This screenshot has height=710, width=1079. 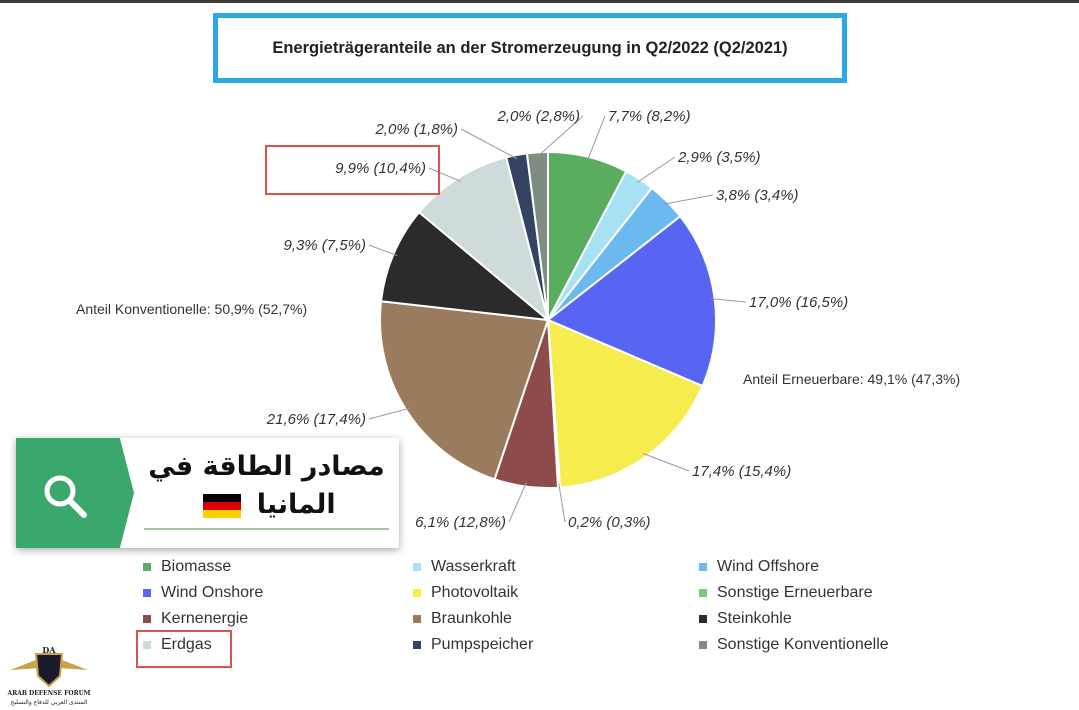 What do you see at coordinates (517, 502) in the screenshot?
I see `leader-kernenergie` at bounding box center [517, 502].